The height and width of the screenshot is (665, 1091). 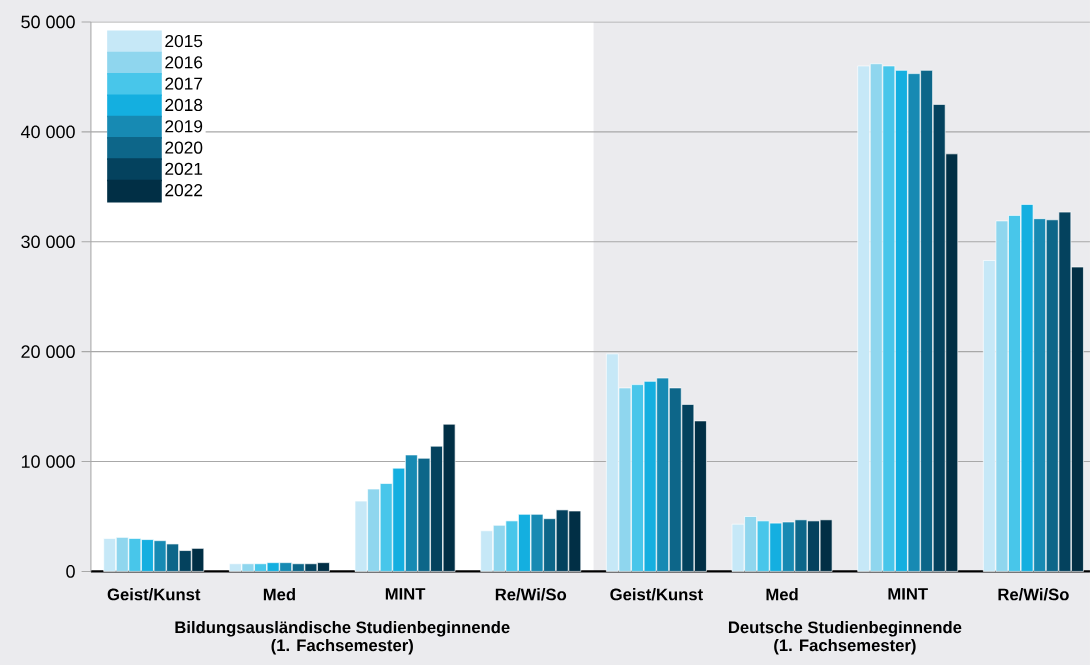 I want to click on legend-label: 2019, so click(x=184, y=126).